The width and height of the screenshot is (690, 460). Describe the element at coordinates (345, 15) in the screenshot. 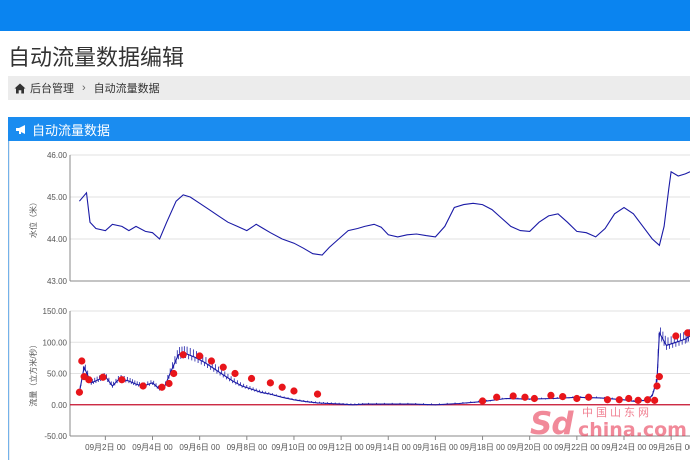

I see `top-nav-bar` at that location.